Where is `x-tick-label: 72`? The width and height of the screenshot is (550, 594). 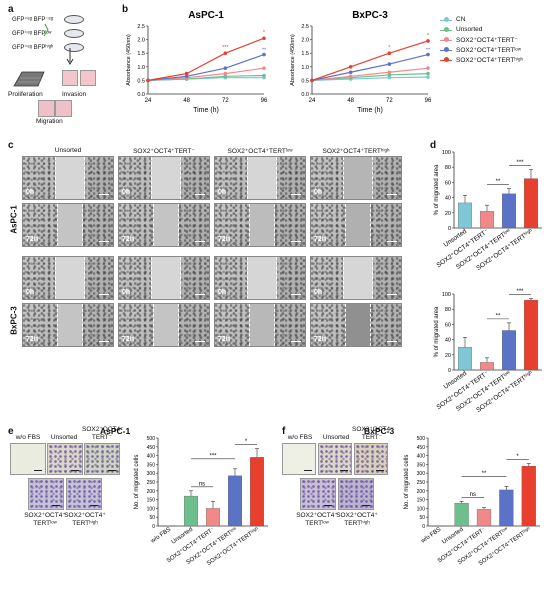
x-tick-label: 72 is located at coordinates (389, 101).